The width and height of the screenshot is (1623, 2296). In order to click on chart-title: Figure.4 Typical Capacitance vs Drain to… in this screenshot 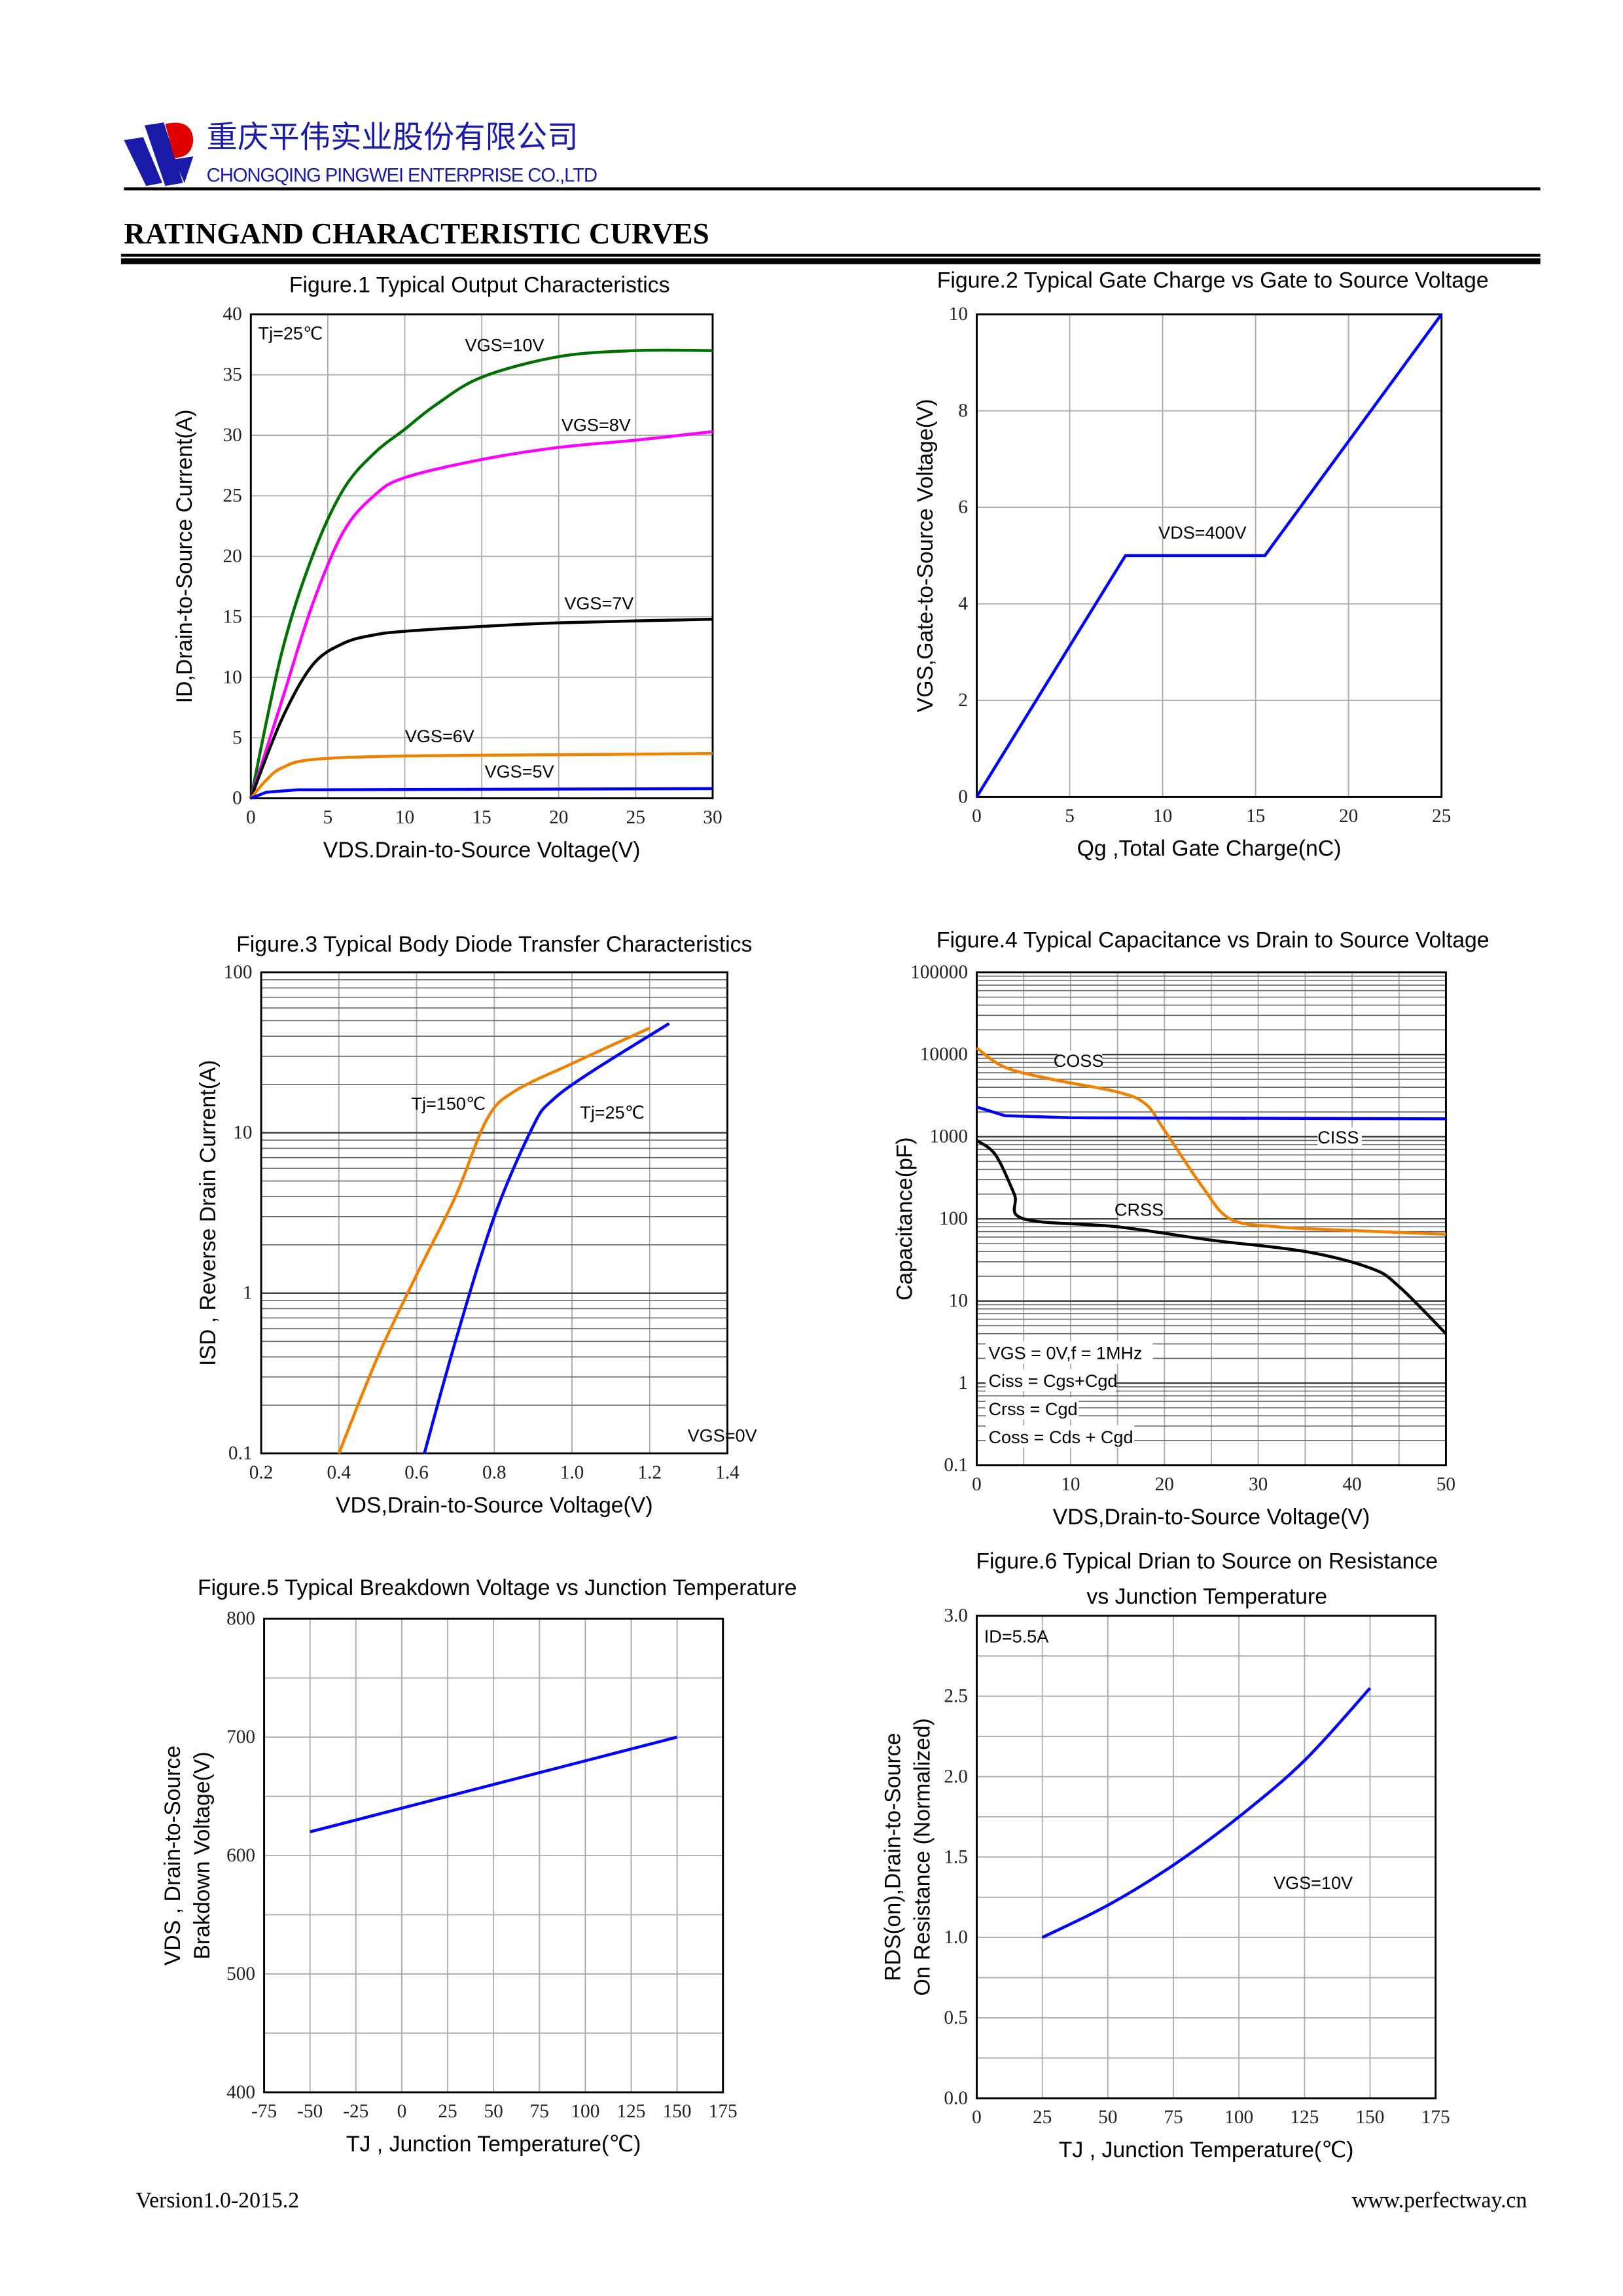, I will do `click(1212, 939)`.